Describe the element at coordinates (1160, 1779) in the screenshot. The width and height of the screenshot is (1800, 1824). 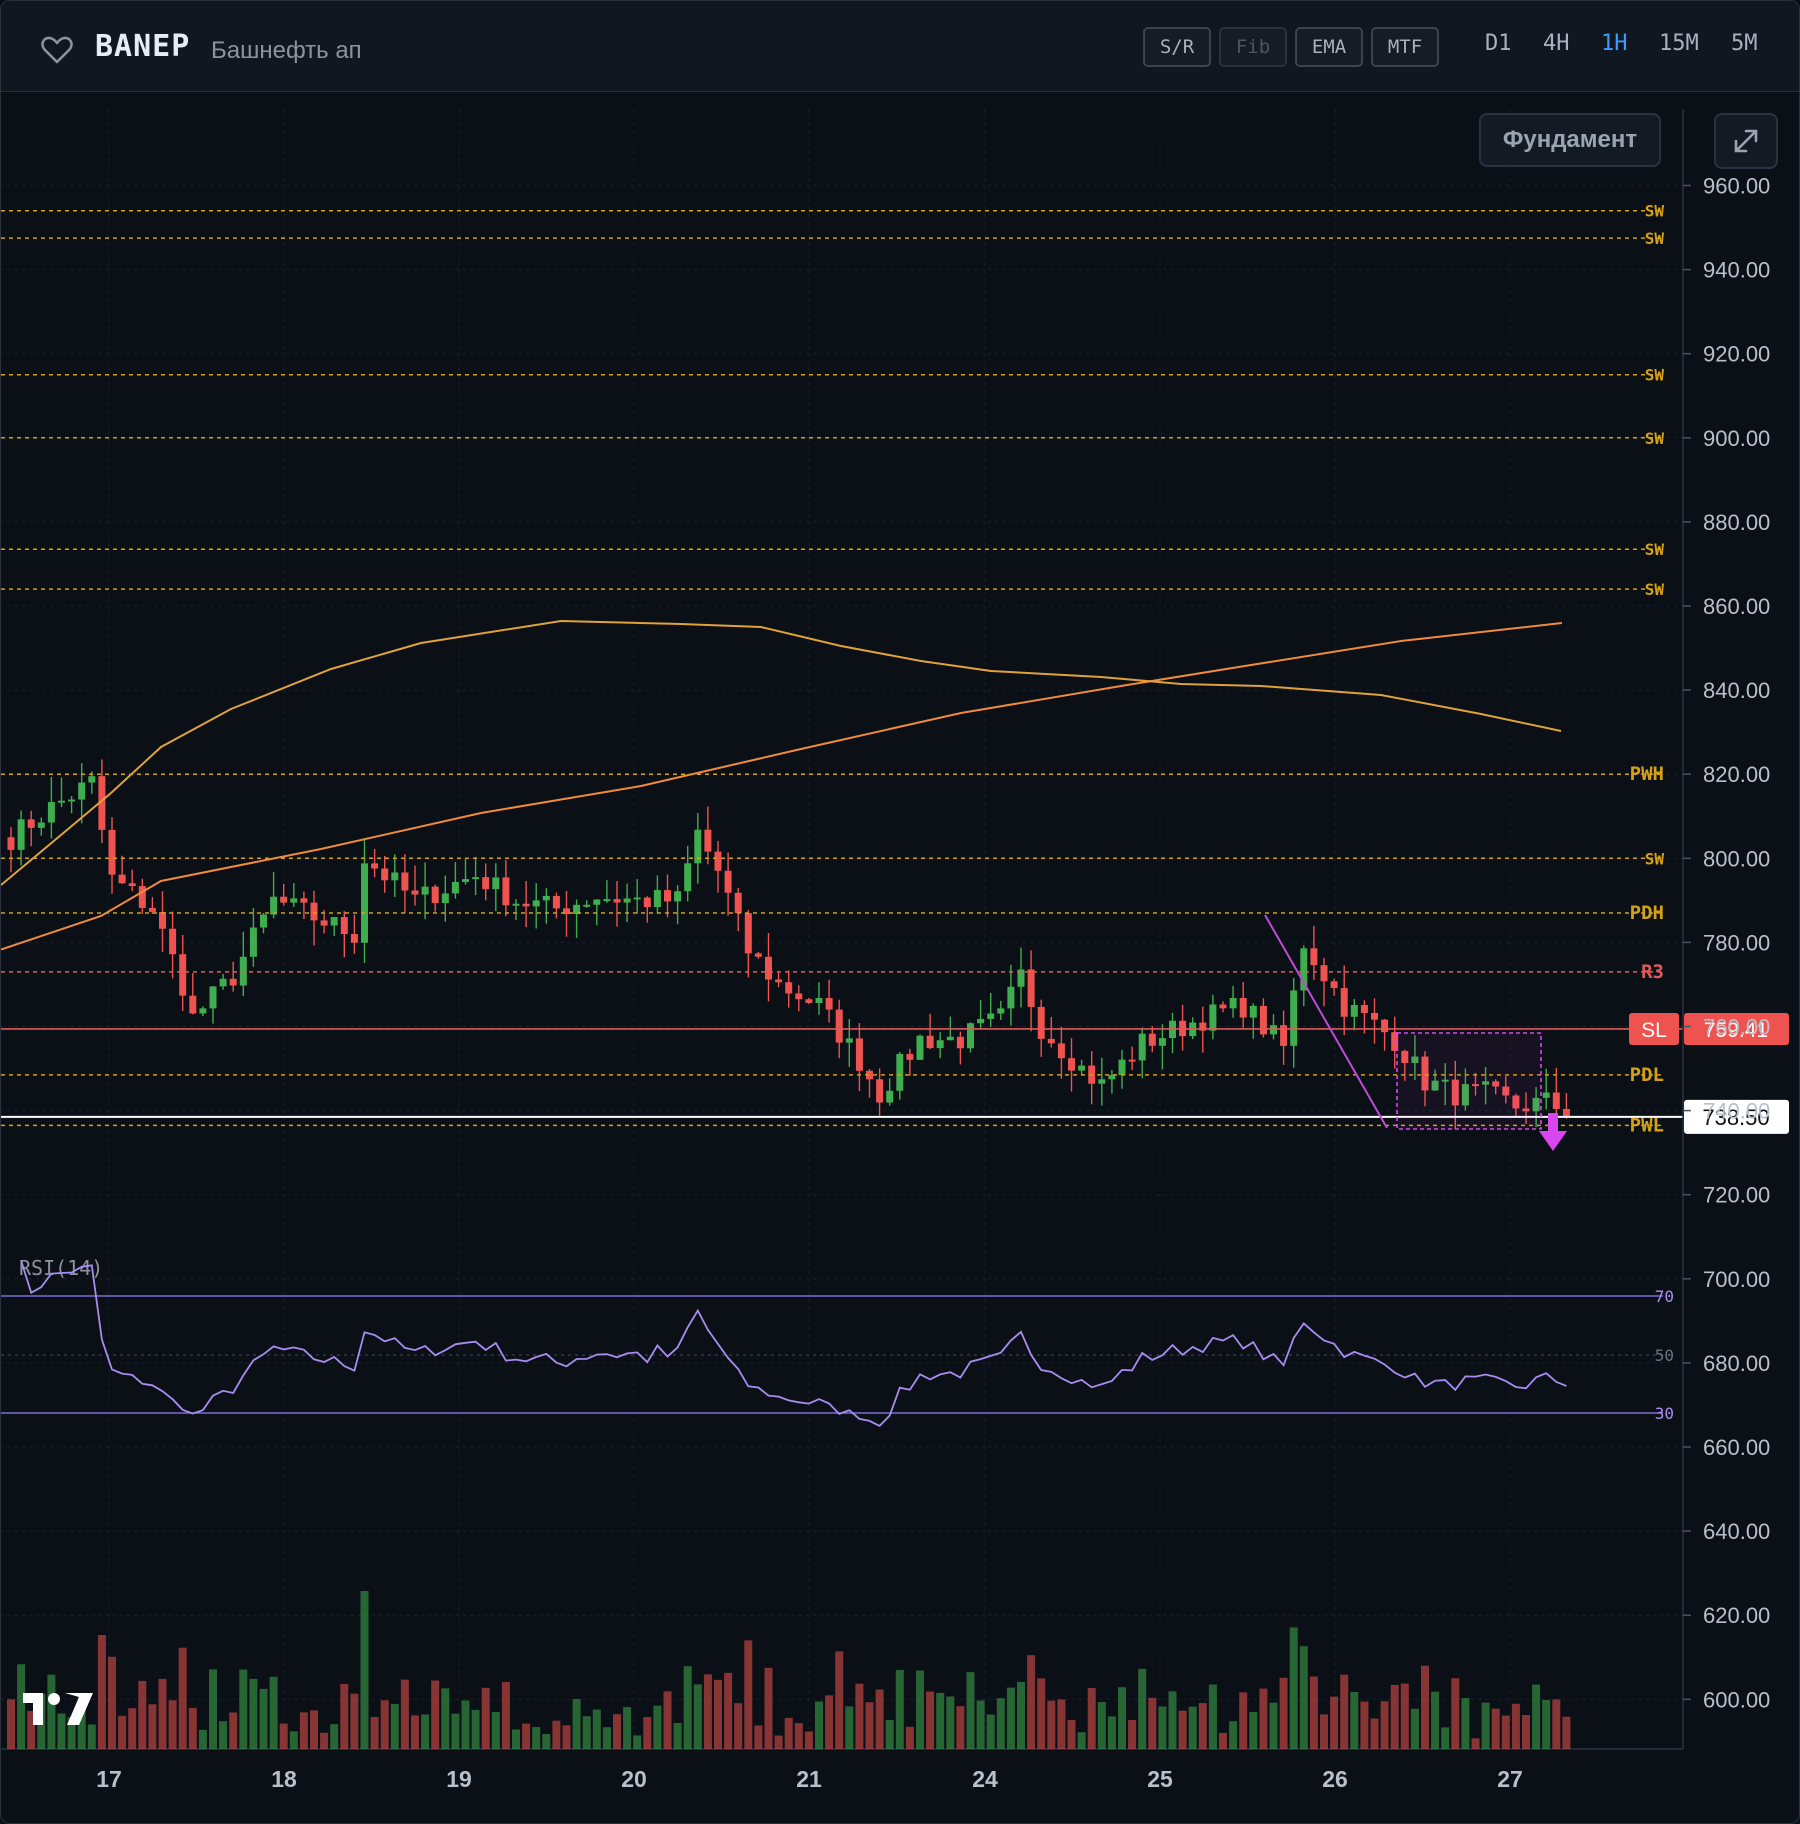
I see `time-axis-label: 25` at that location.